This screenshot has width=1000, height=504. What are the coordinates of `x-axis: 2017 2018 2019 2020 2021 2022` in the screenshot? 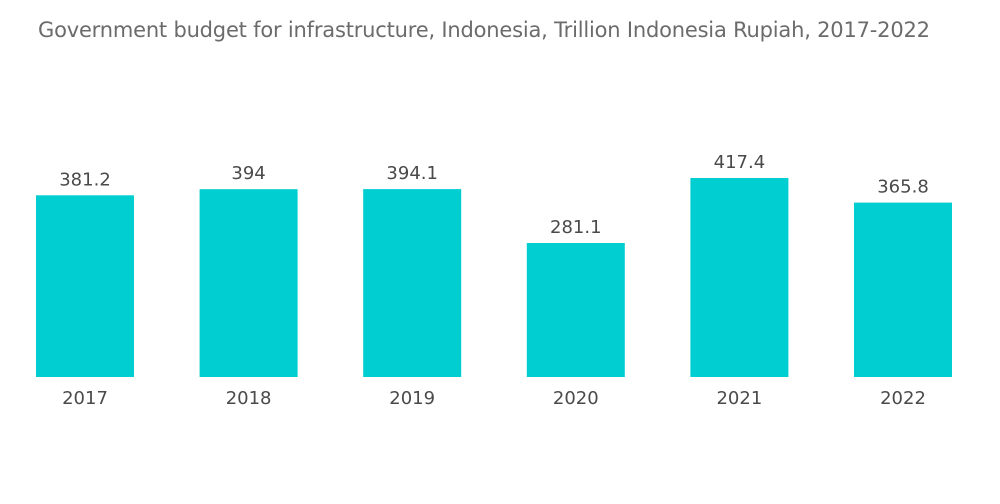 It's located at (494, 398).